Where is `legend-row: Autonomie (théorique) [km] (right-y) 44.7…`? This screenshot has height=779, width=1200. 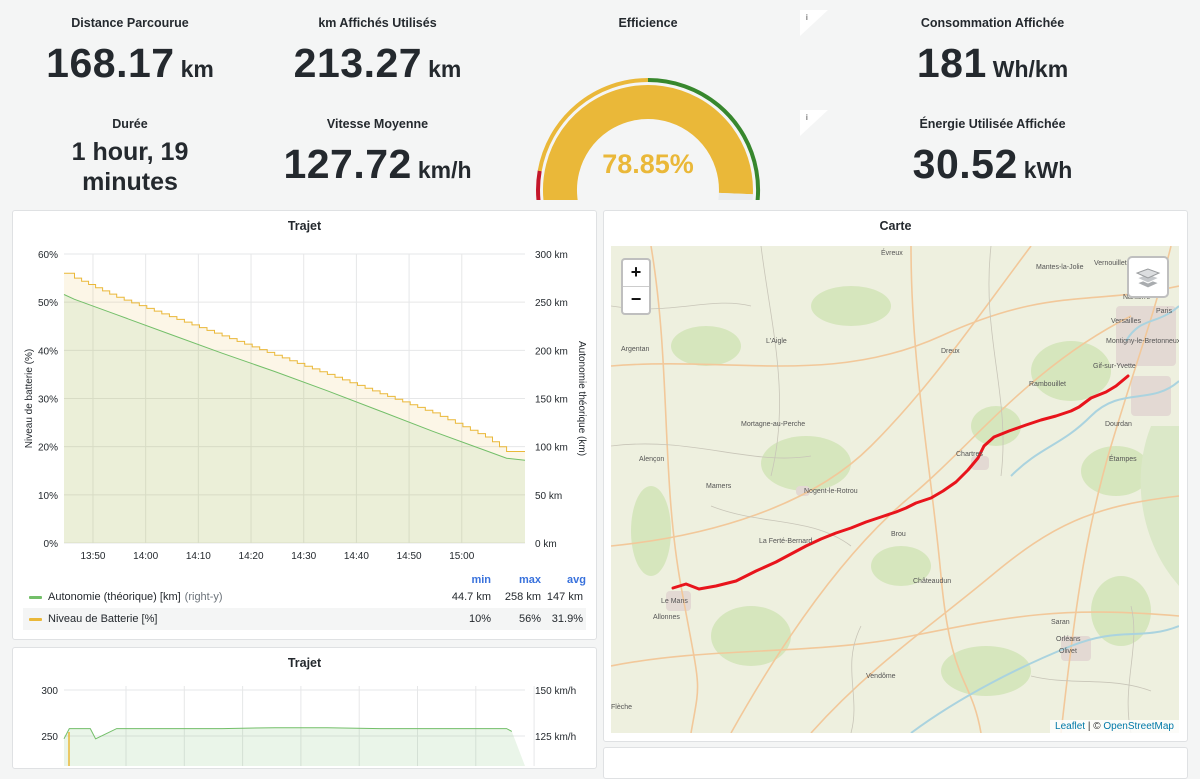 legend-row: Autonomie (théorique) [km] (right-y) 44.7… is located at coordinates (304, 597).